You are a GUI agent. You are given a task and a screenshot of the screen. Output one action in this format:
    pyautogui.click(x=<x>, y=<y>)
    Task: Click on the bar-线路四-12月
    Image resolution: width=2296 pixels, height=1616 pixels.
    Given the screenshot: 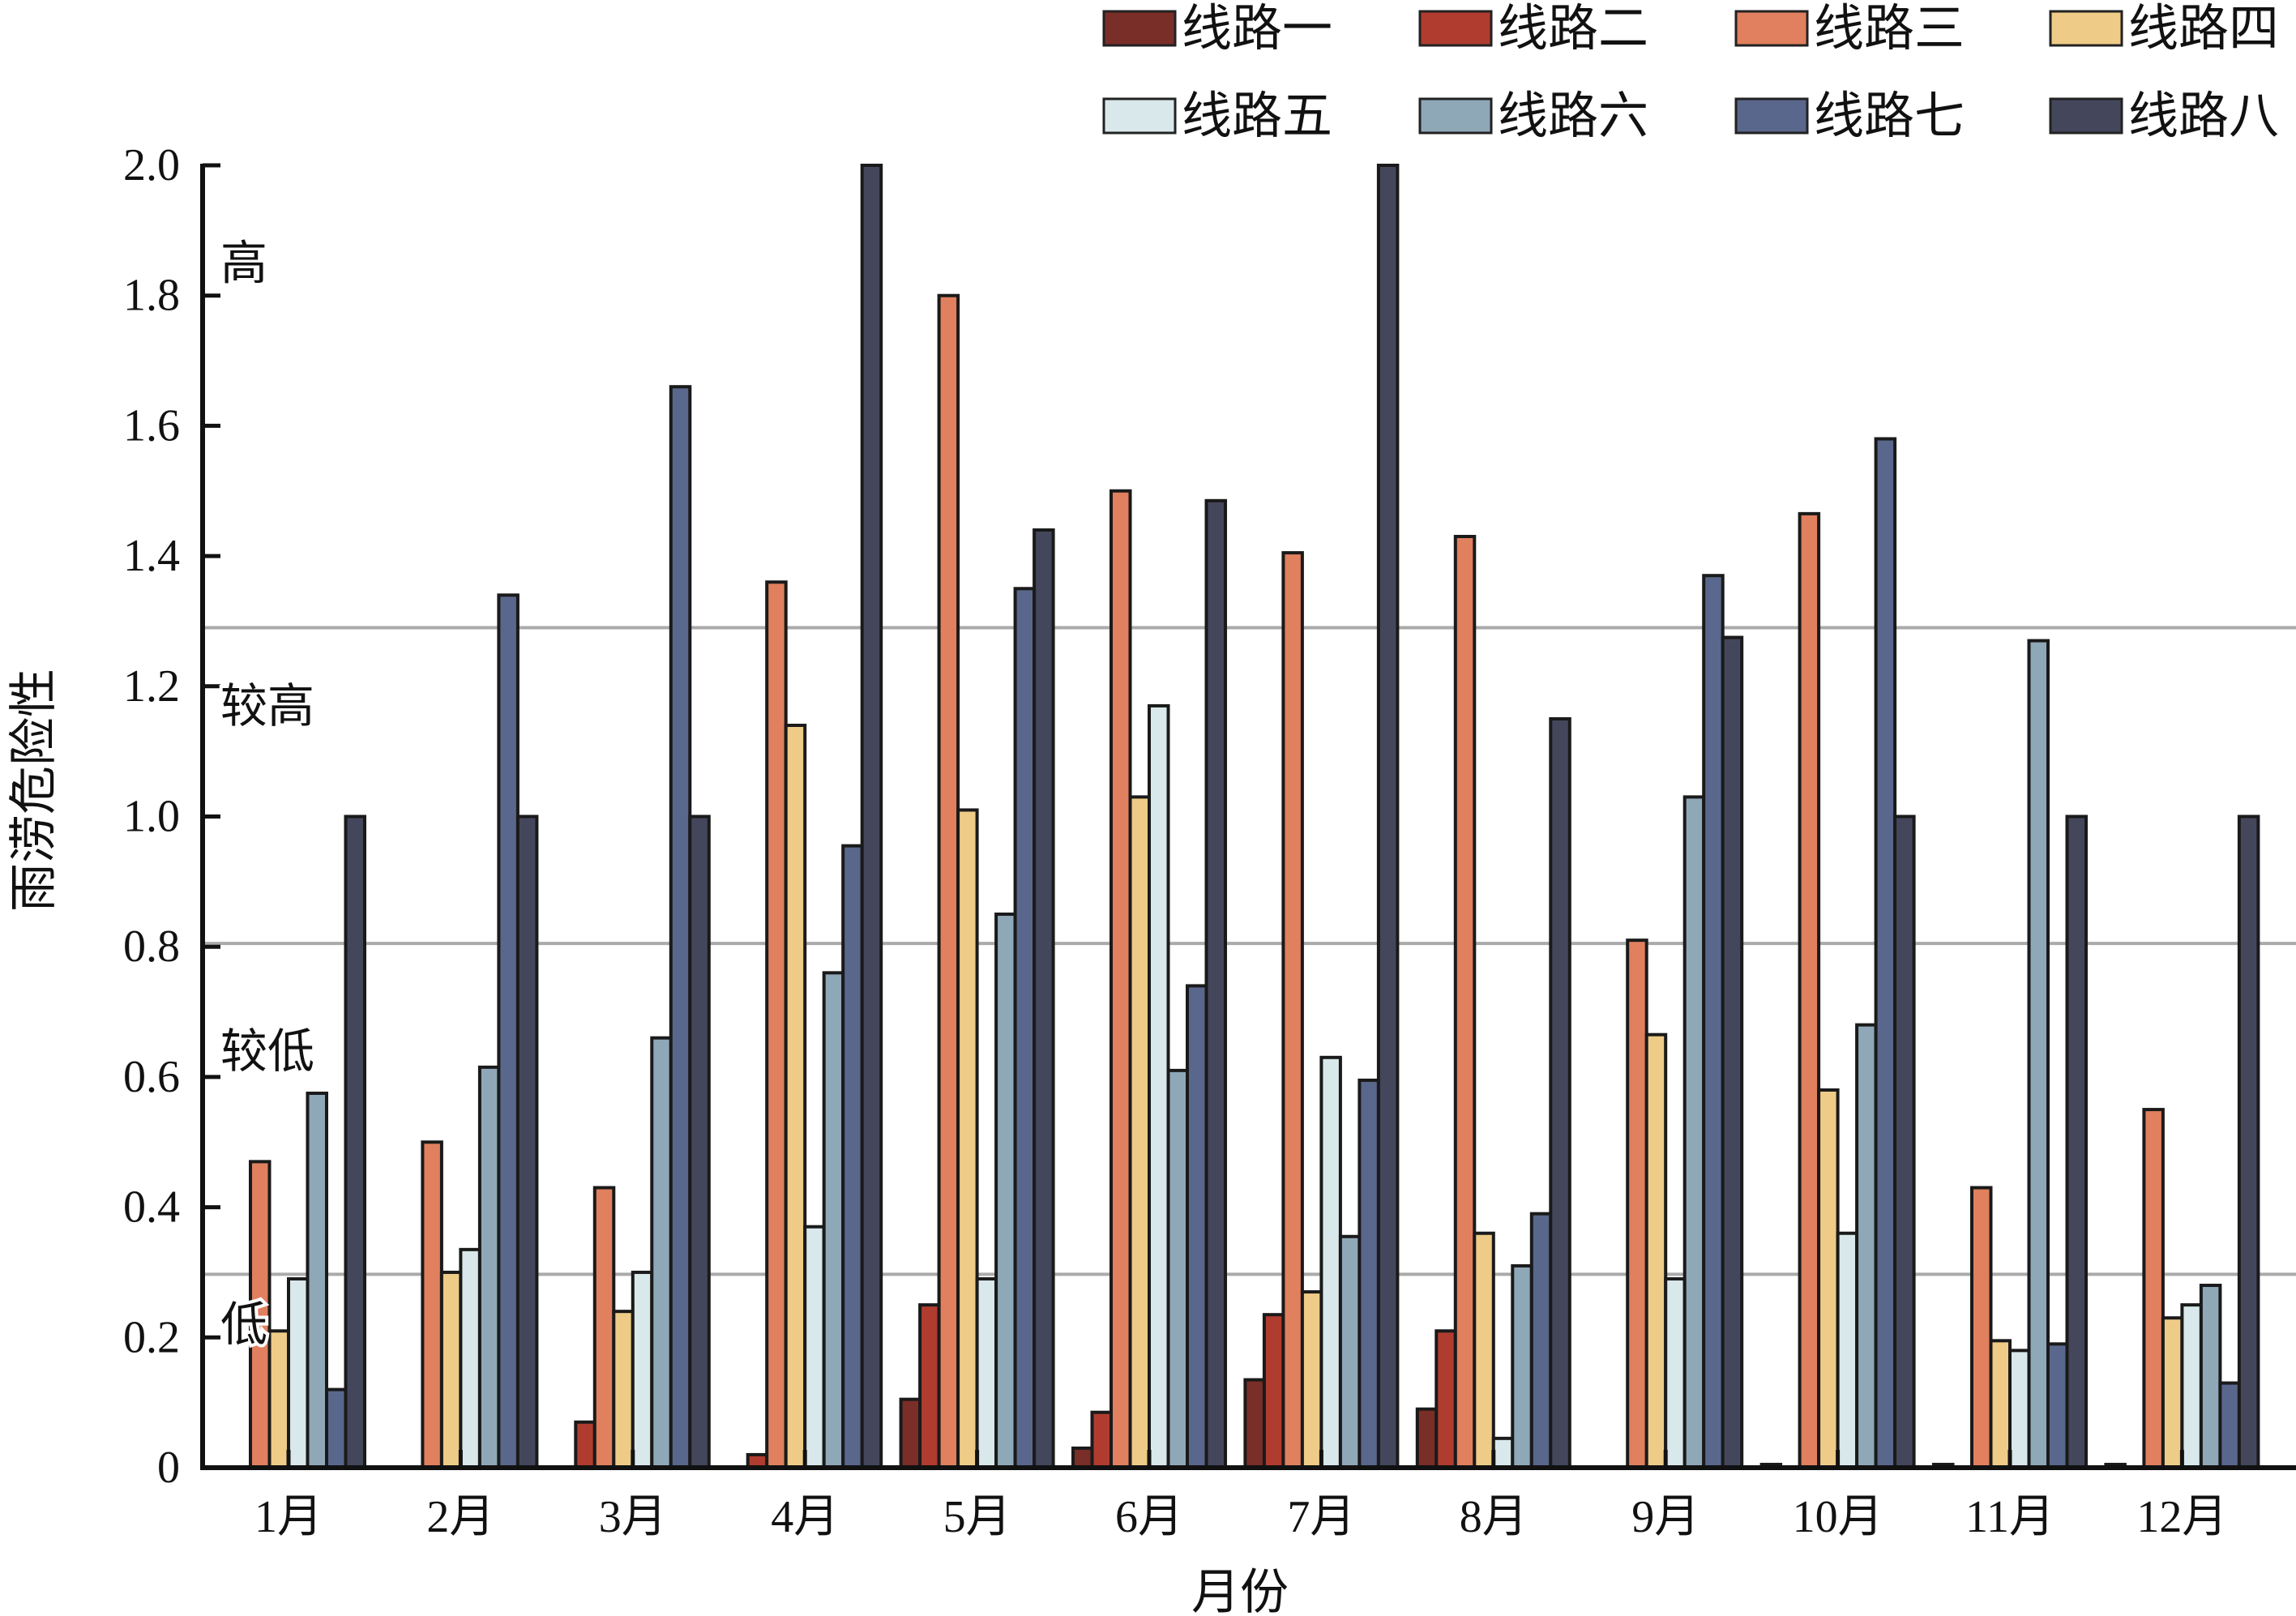 What is the action you would take?
    pyautogui.click(x=2172, y=1392)
    